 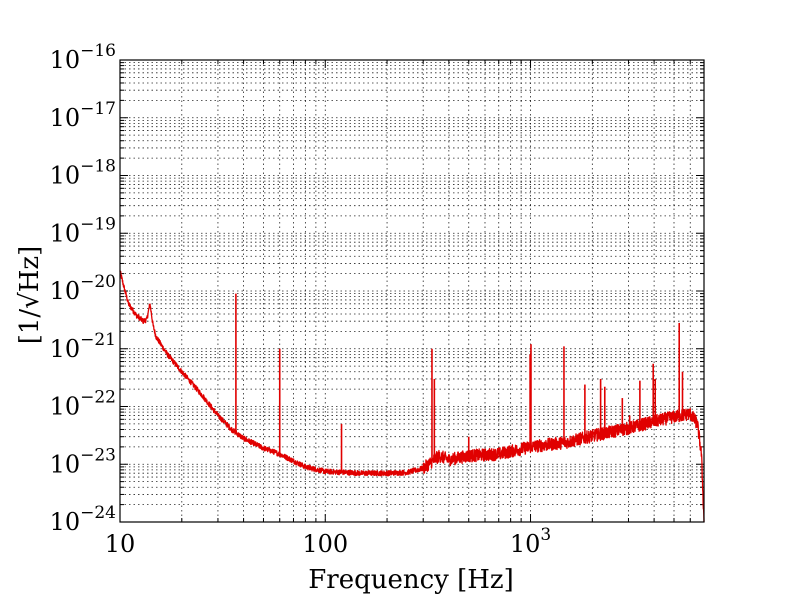 What do you see at coordinates (83, 461) in the screenshot?
I see `y-tick-label: 10−23` at bounding box center [83, 461].